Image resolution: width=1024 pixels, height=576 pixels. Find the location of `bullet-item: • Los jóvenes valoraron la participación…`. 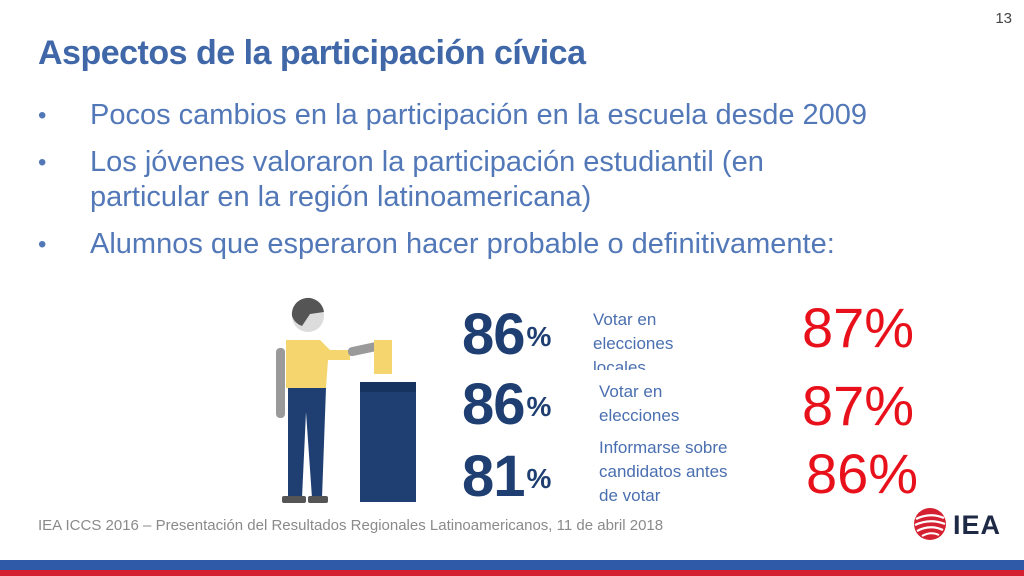

bullet-item: • Los jóvenes valoraron la participación… is located at coordinates (518, 180).